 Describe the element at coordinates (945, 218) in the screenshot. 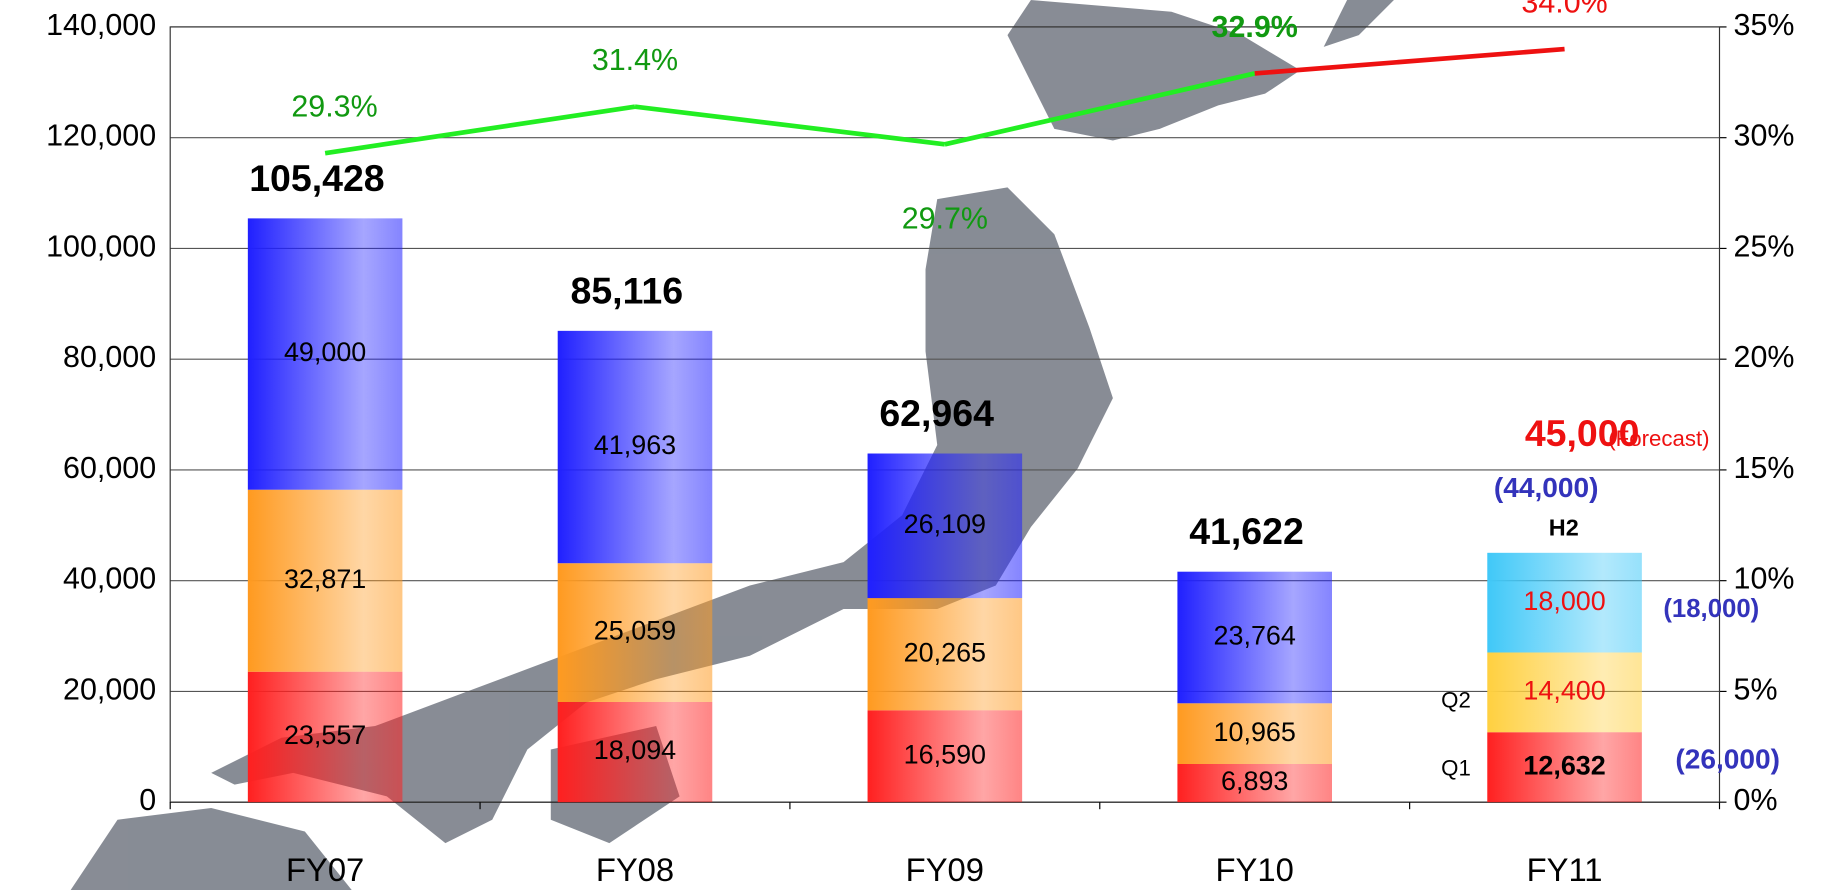

I see `ratio-label: 29.7%` at that location.